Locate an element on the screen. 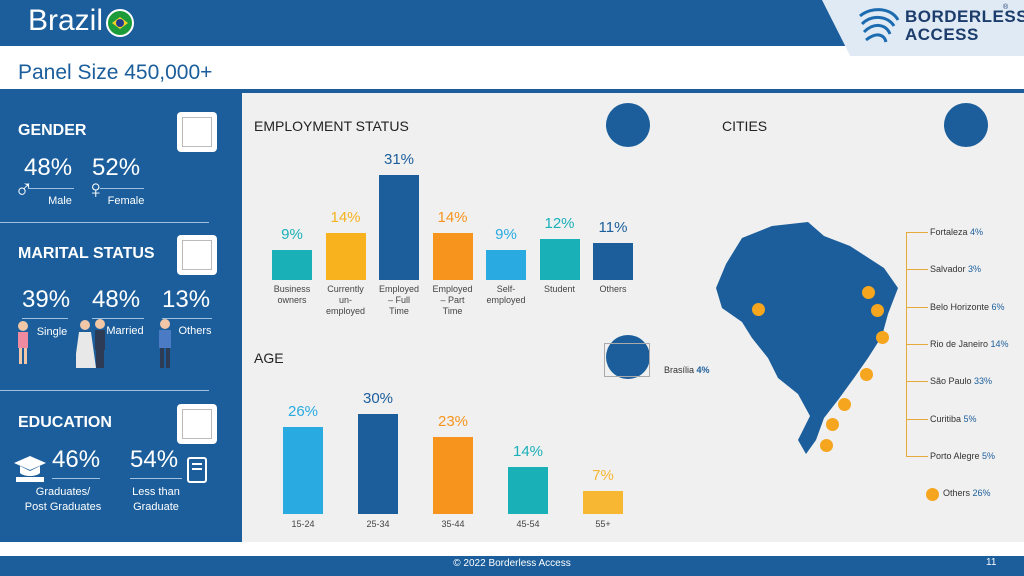  others-label: Others is located at coordinates (195, 331).